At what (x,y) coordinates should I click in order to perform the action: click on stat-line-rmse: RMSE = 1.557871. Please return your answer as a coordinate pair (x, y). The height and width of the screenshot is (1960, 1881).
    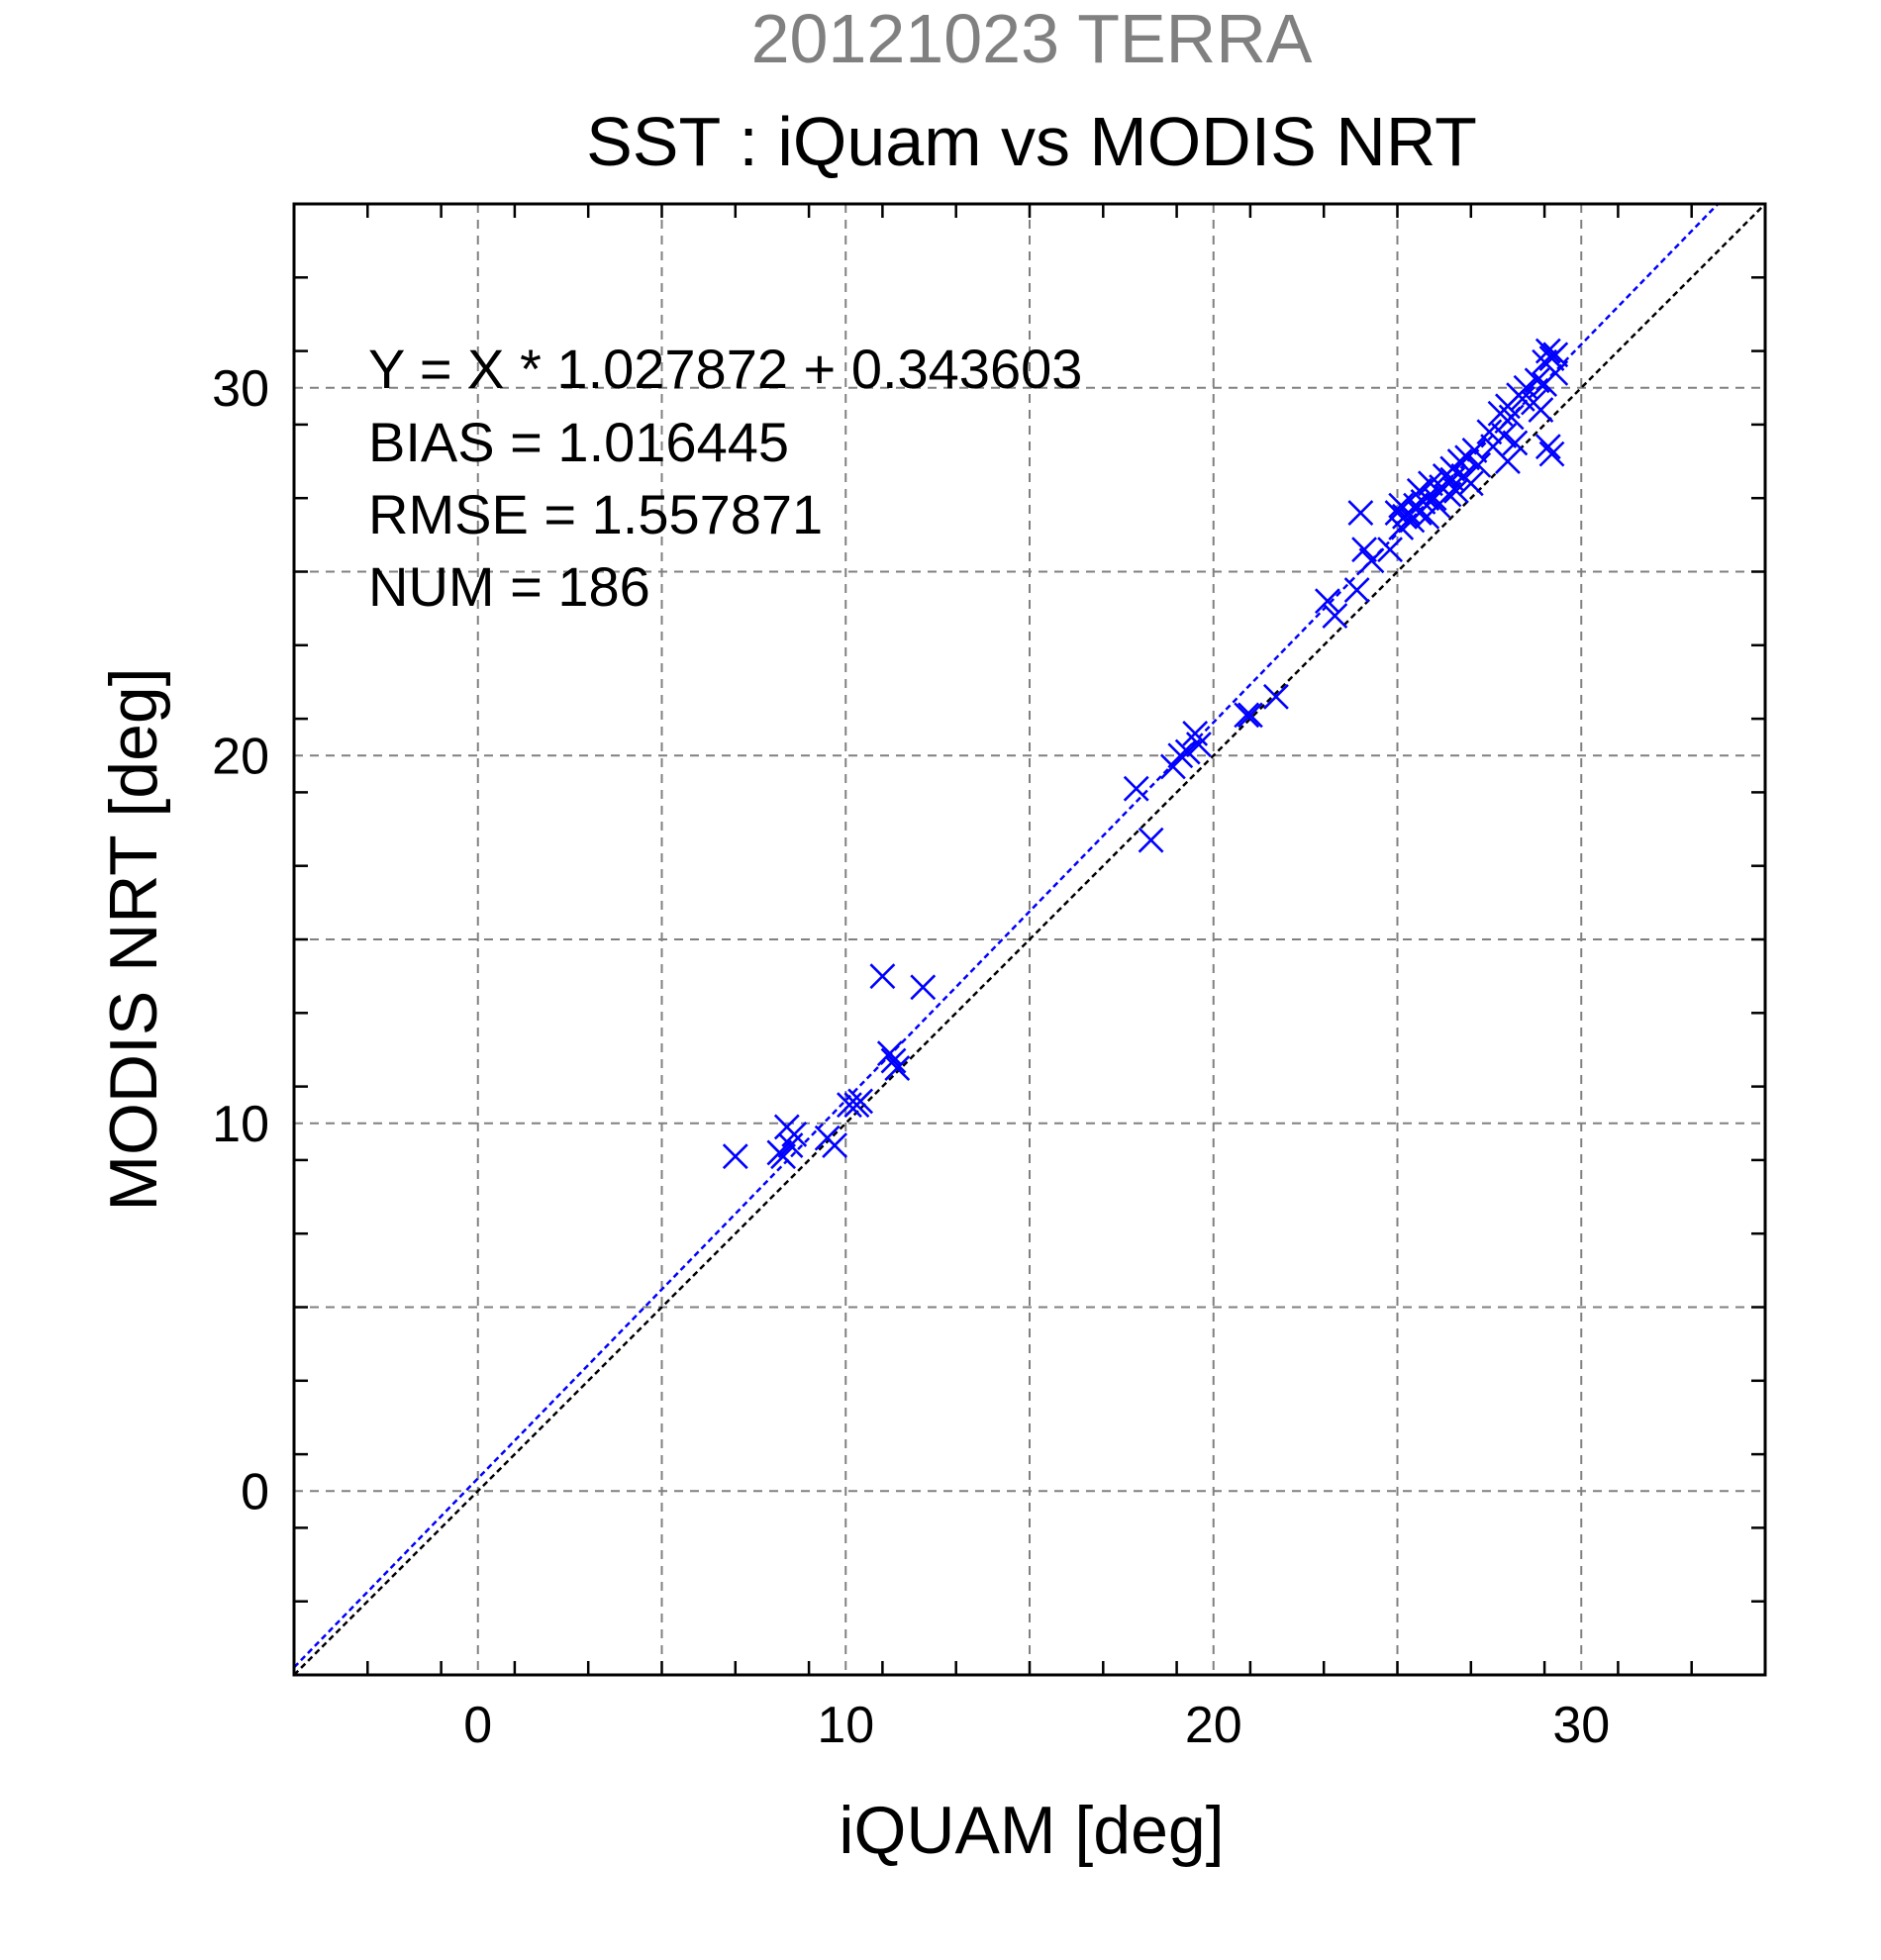
    Looking at the image, I should click on (595, 514).